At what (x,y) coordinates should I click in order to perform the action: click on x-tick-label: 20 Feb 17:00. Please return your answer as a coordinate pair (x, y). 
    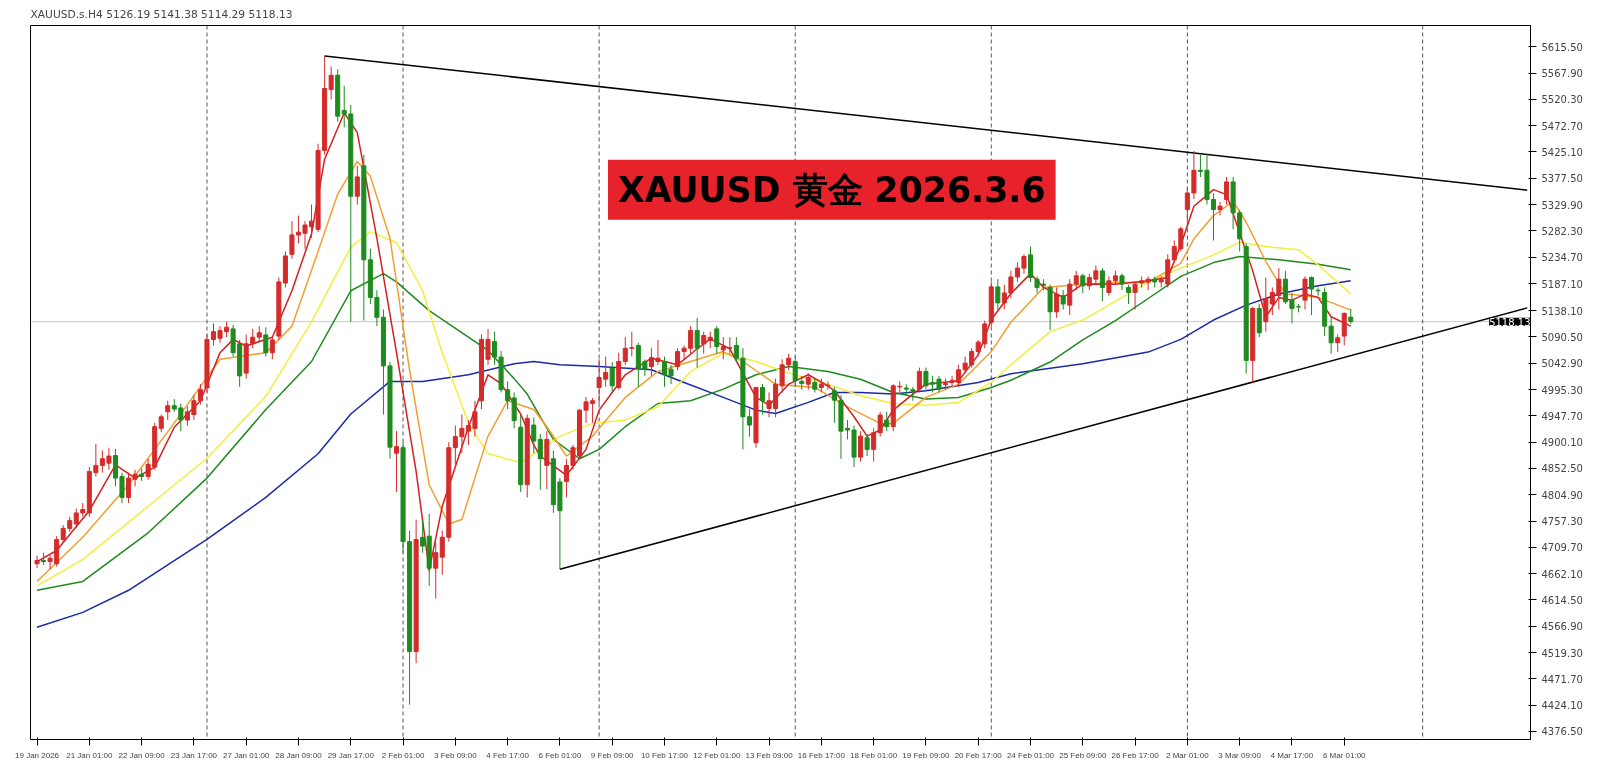
    Looking at the image, I should click on (978, 755).